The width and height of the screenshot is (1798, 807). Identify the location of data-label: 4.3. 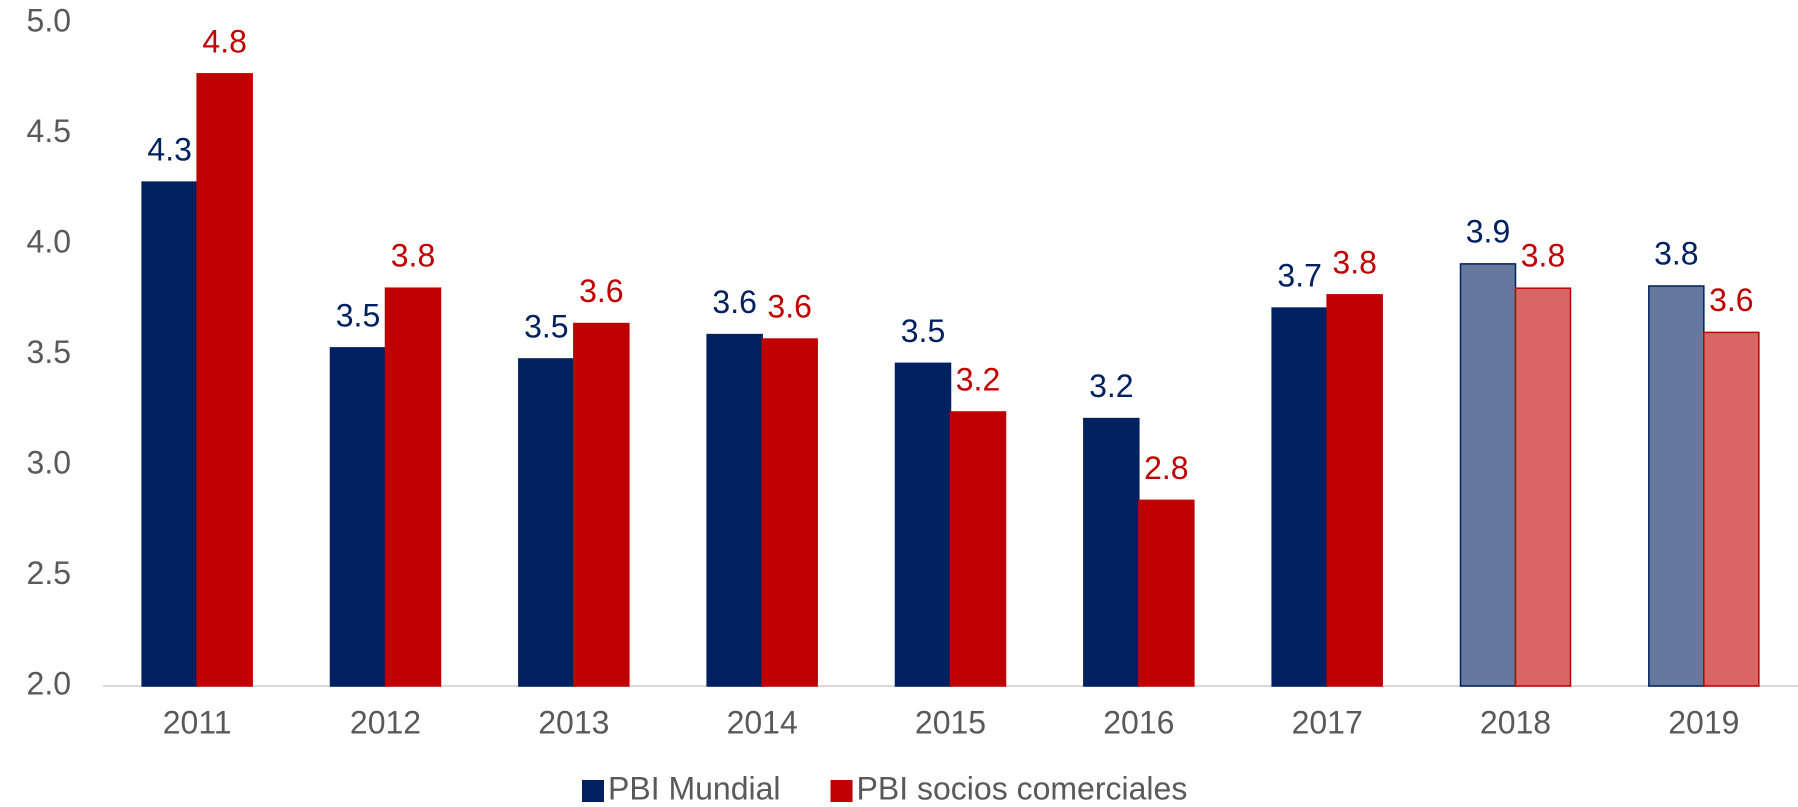
(169, 150).